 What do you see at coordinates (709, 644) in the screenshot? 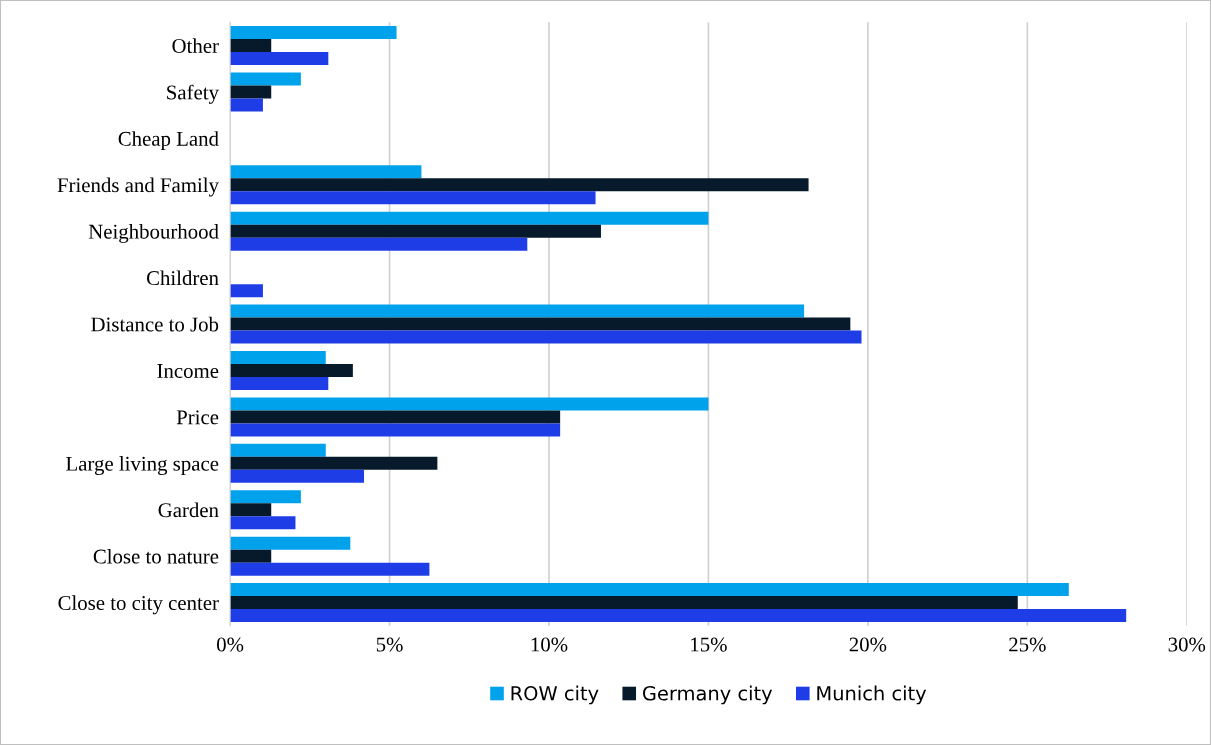
I see `x-tick-label: 15%` at bounding box center [709, 644].